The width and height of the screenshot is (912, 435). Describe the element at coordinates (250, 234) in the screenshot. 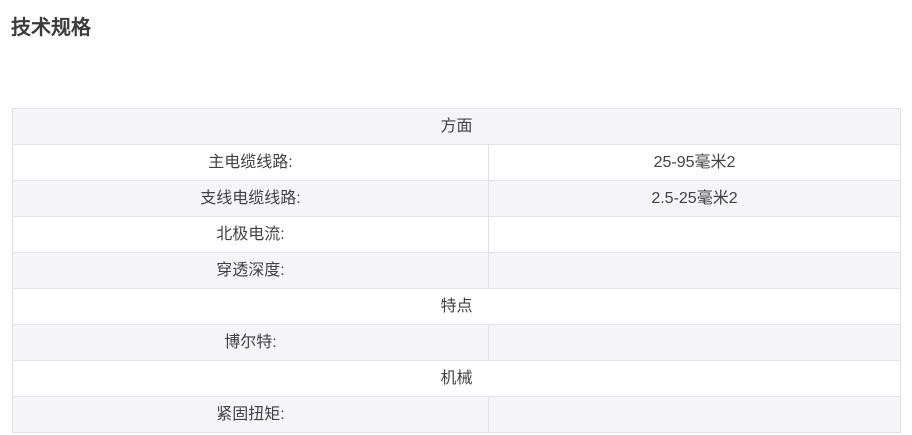

I see `spec-label-cell: 北极电流:` at that location.